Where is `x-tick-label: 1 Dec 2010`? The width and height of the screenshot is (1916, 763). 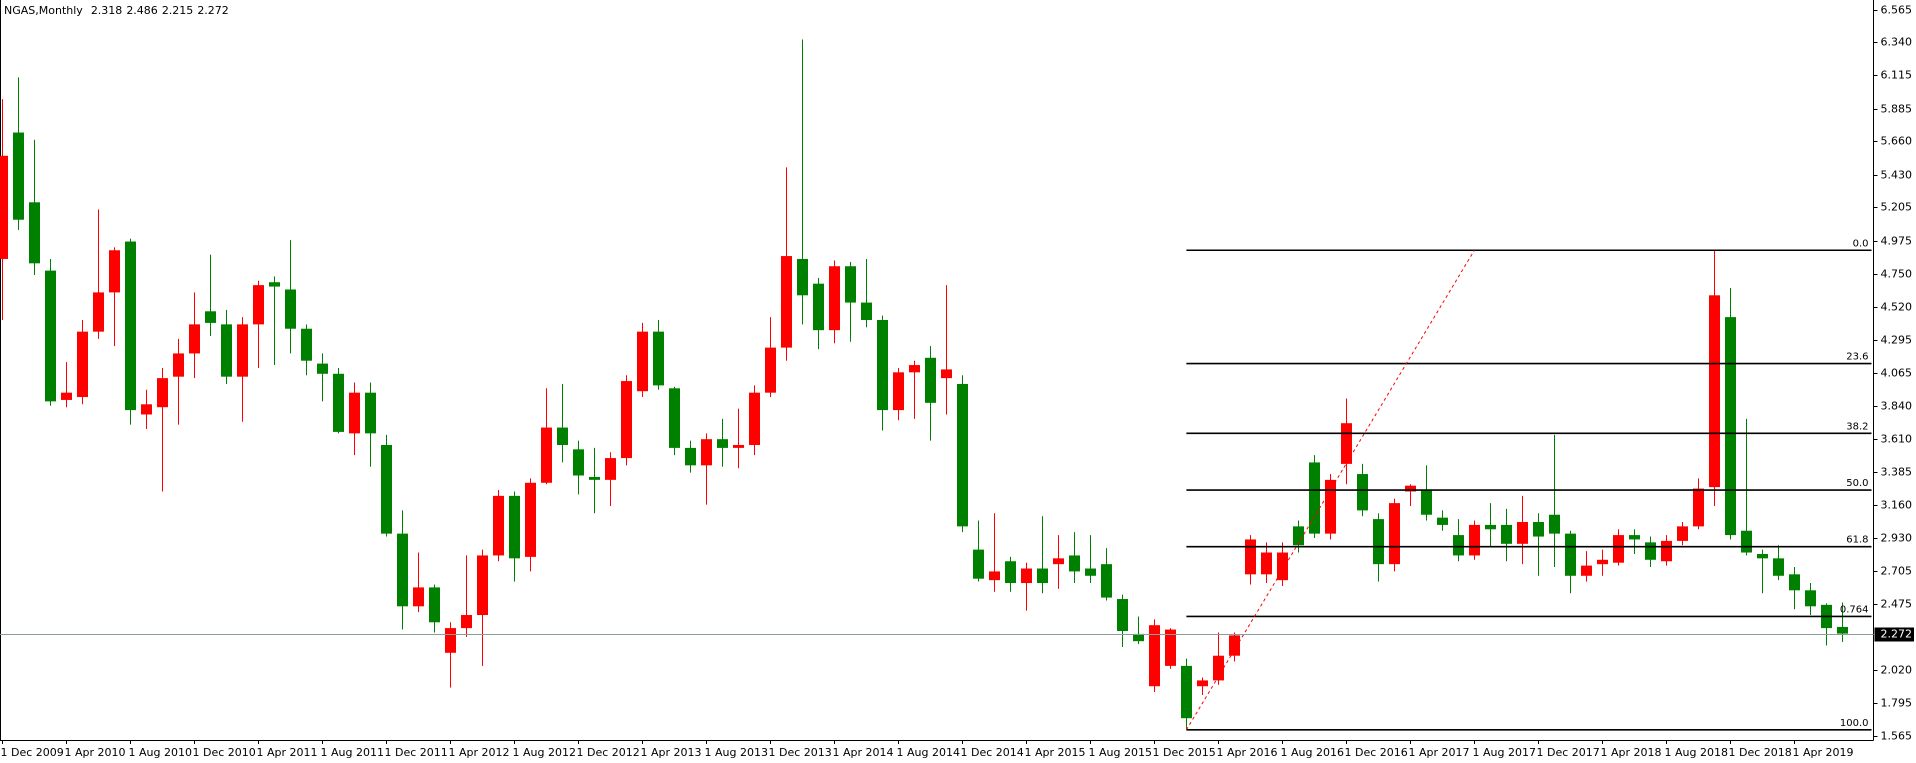
x-tick-label: 1 Dec 2010 is located at coordinates (224, 752).